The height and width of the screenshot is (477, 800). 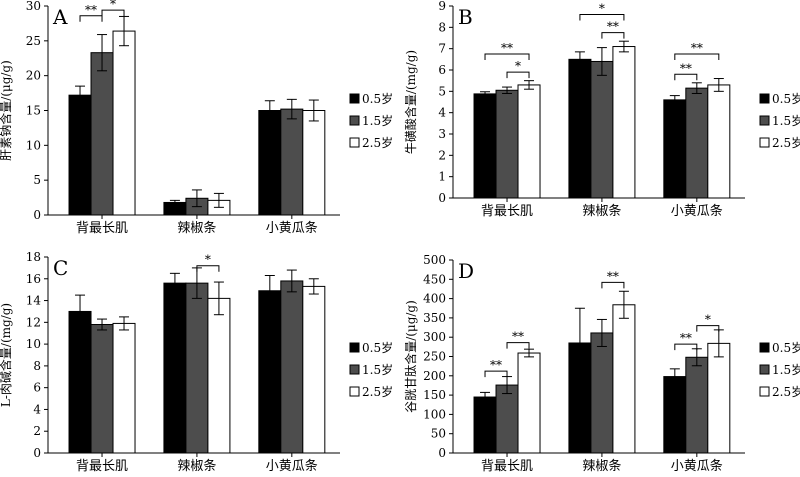 What do you see at coordinates (37, 388) in the screenshot?
I see `y-tick-label: 6` at bounding box center [37, 388].